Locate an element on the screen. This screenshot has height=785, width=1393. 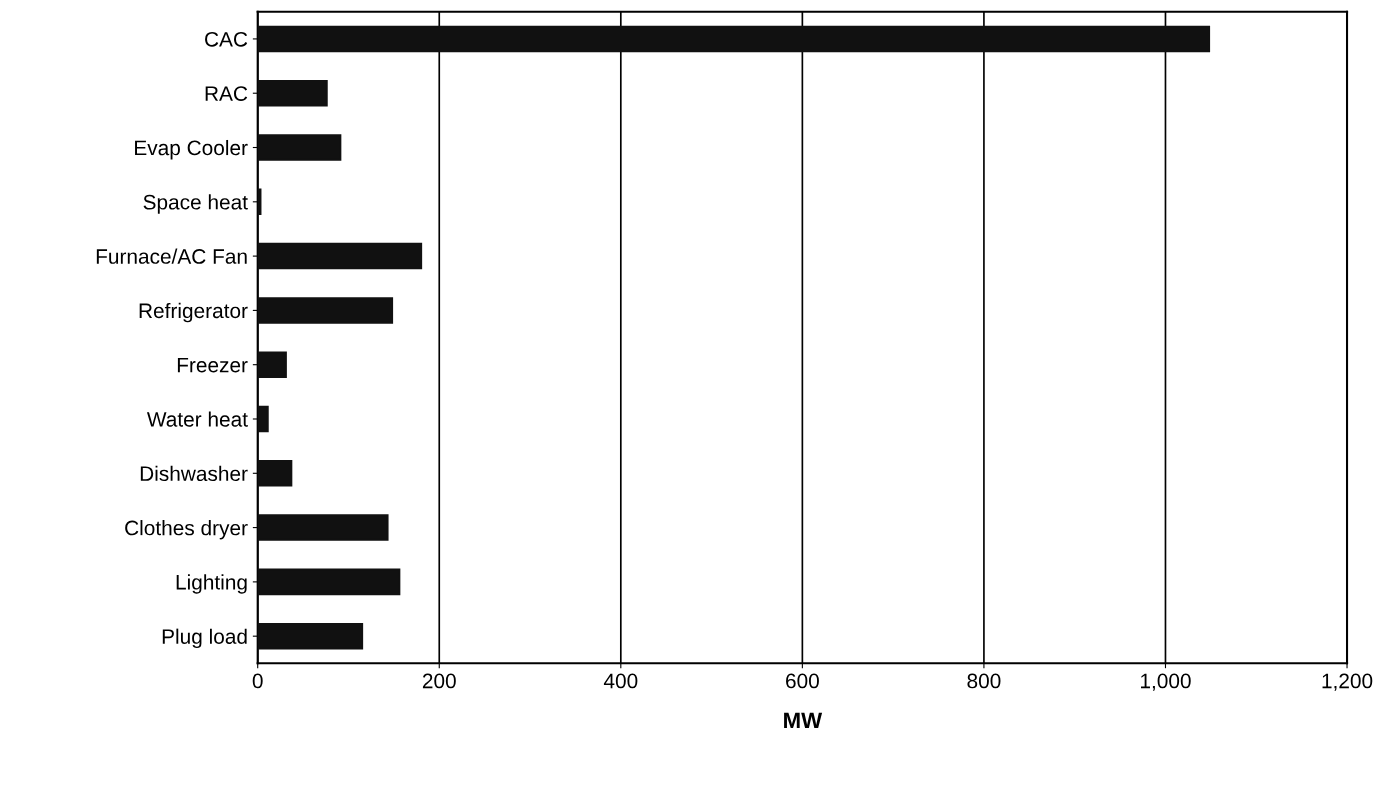
y-tick-label: Furnace/AC Fan is located at coordinates (171, 256).